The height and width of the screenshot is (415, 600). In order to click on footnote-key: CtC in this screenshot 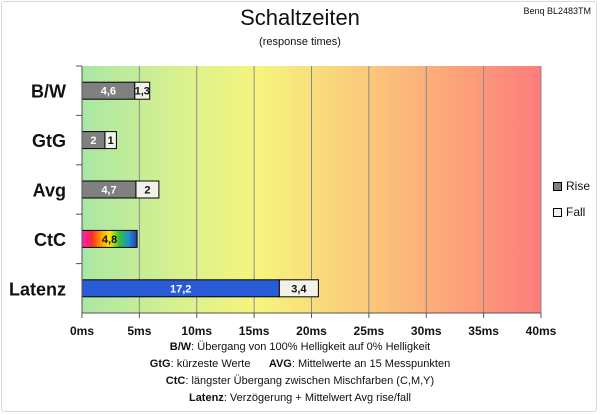, I will do `click(175, 381)`.